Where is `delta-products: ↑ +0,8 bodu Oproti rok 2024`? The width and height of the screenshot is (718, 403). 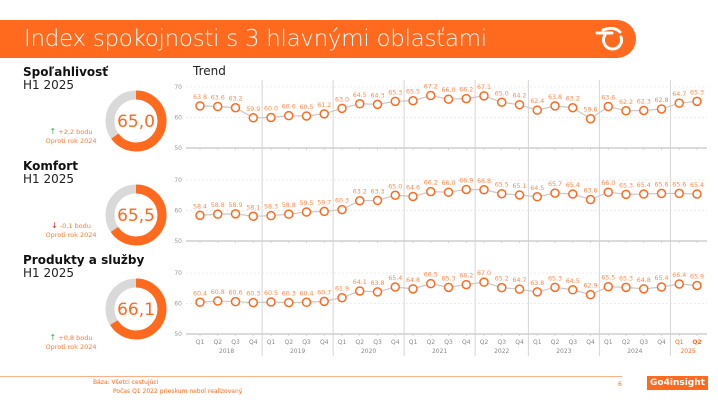
delta-products: ↑ +0,8 bodu Oproti rok 2024 is located at coordinates (71, 342).